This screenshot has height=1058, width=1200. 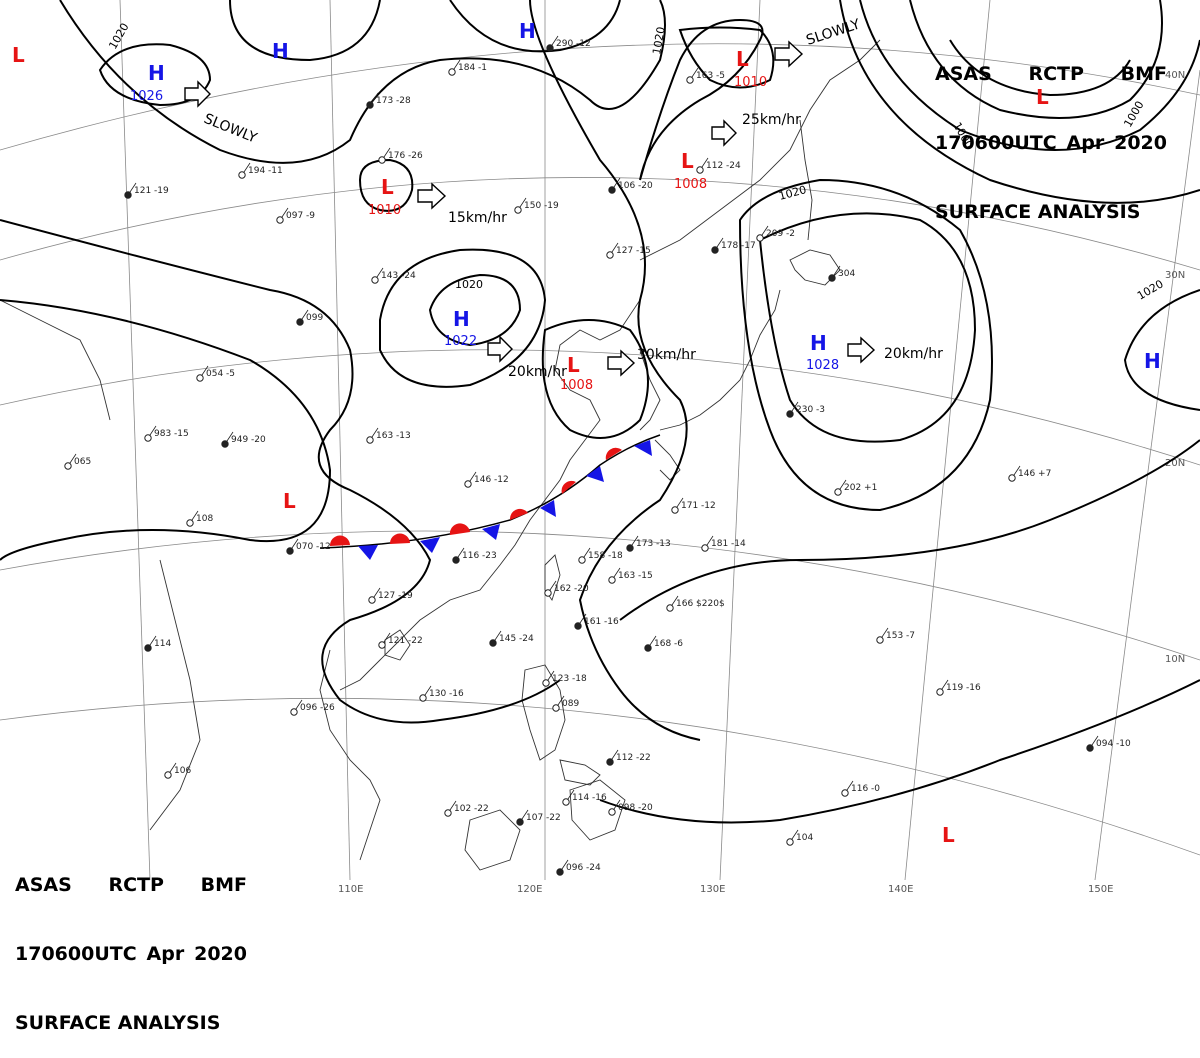 What do you see at coordinates (486, 479) in the screenshot?
I see `station-plot: 146 -12` at bounding box center [486, 479].